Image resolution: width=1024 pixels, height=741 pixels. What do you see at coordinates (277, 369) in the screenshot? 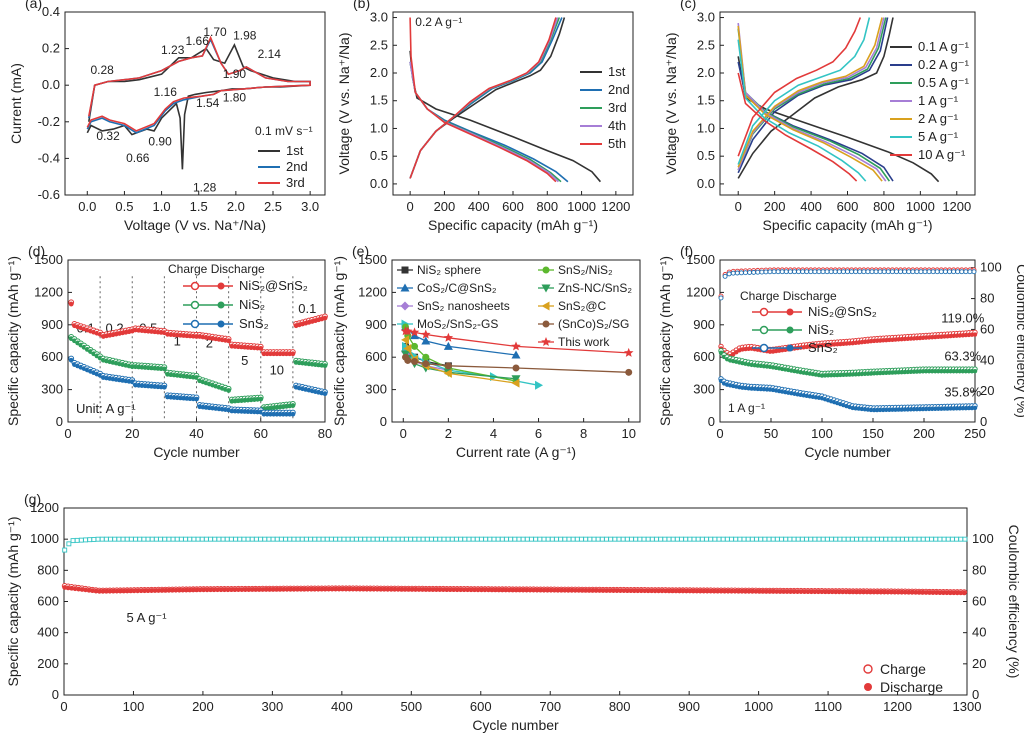
I see `rate-label: 10` at bounding box center [277, 369].